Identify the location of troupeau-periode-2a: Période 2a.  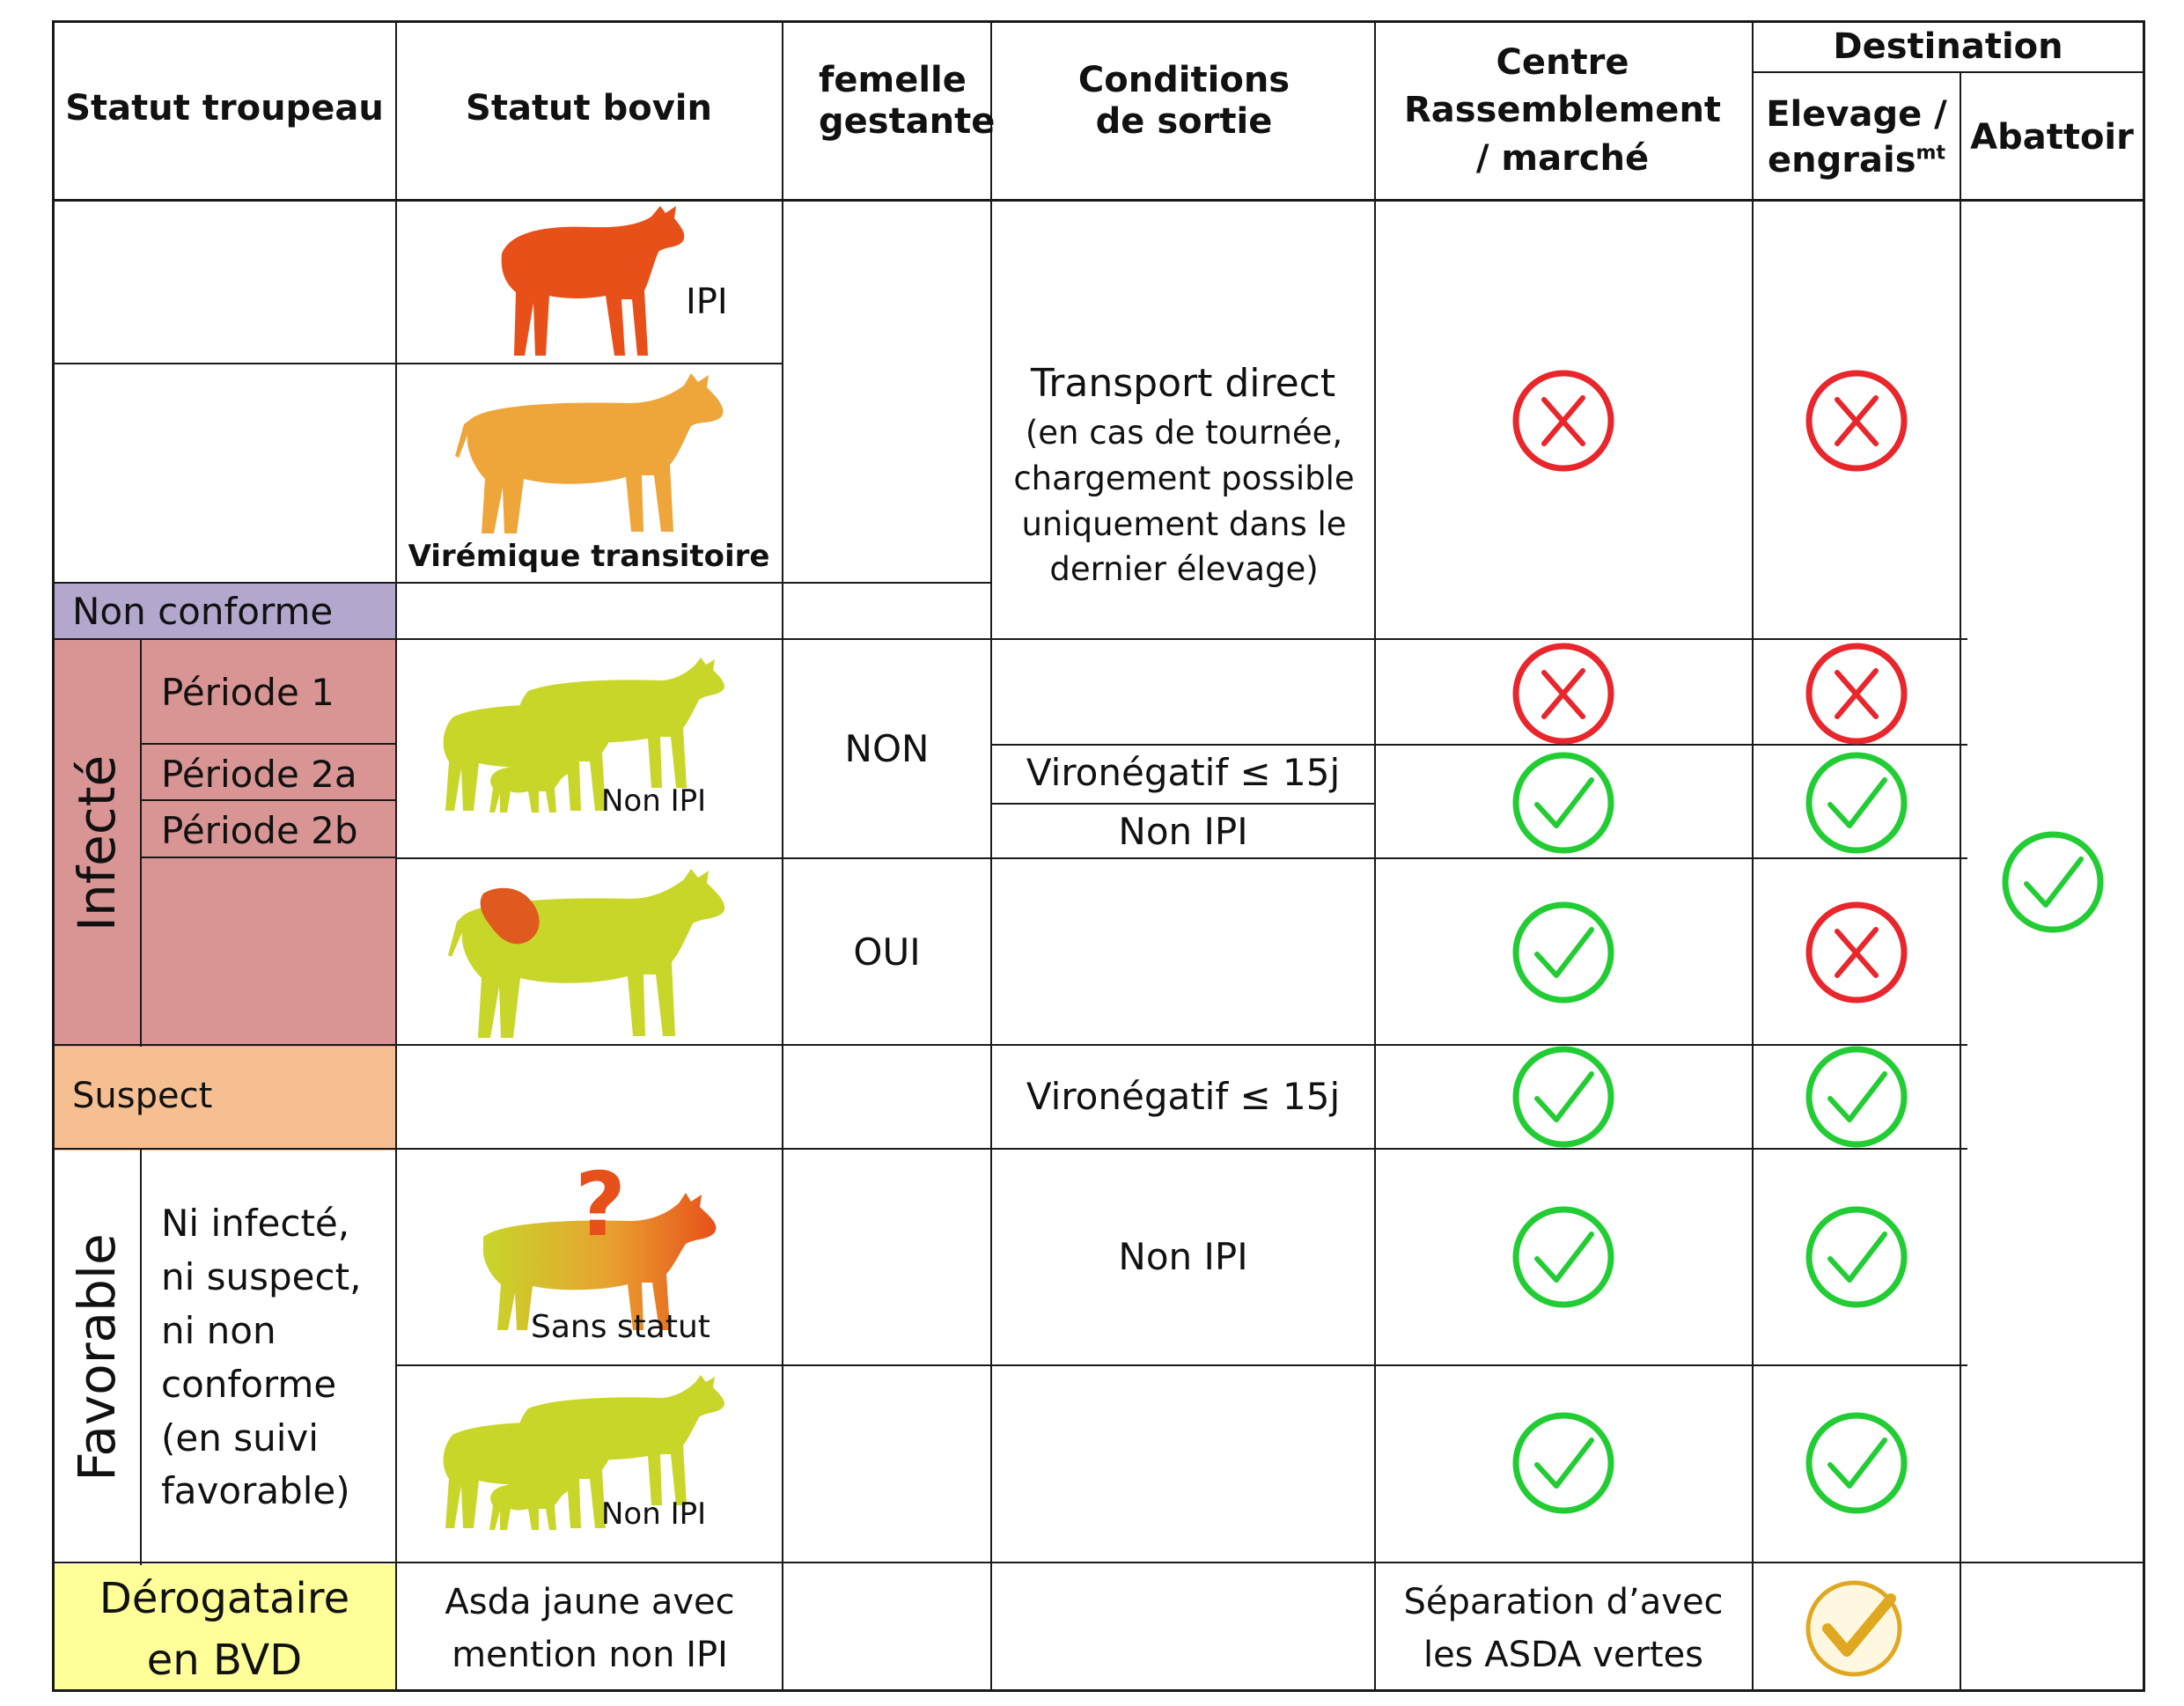
(259, 774).